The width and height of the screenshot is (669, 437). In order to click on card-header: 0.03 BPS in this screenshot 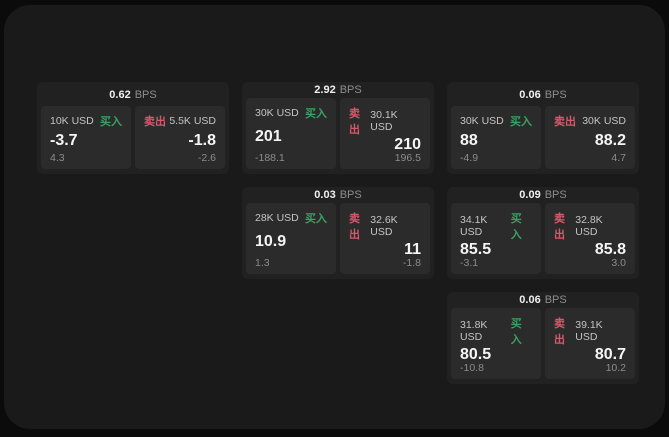, I will do `click(338, 194)`.